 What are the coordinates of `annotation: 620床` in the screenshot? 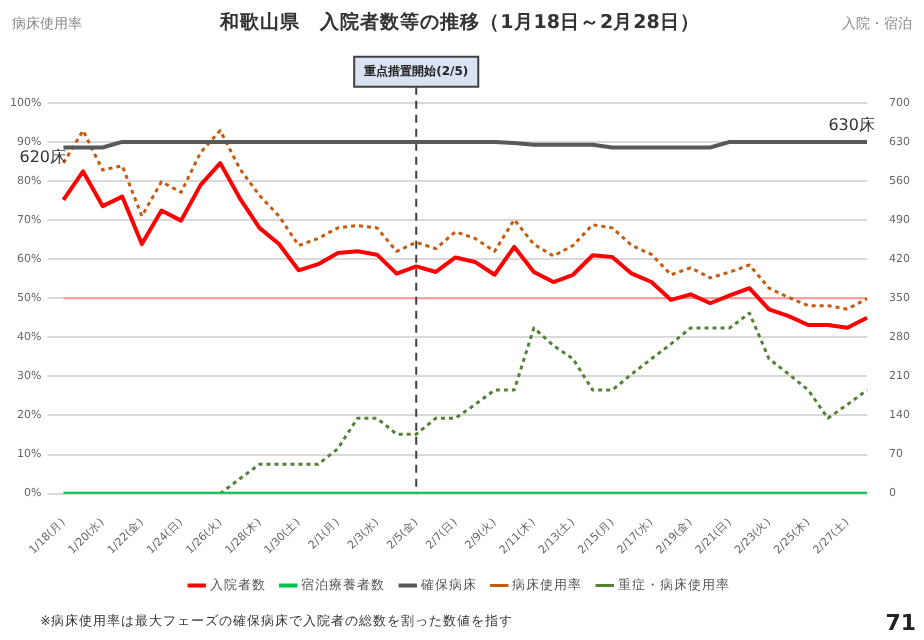 It's located at (43, 156).